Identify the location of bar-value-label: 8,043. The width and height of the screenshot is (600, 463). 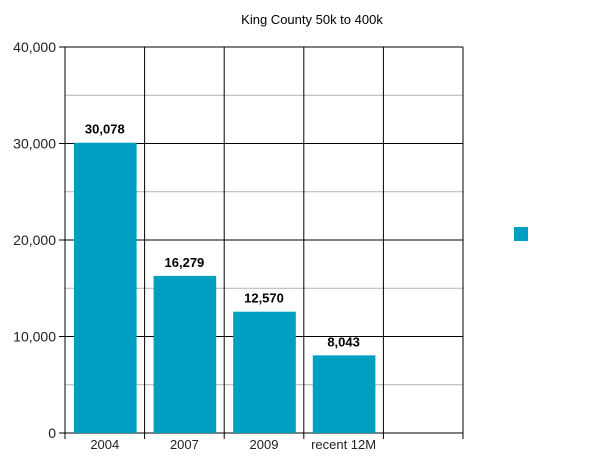
(343, 341).